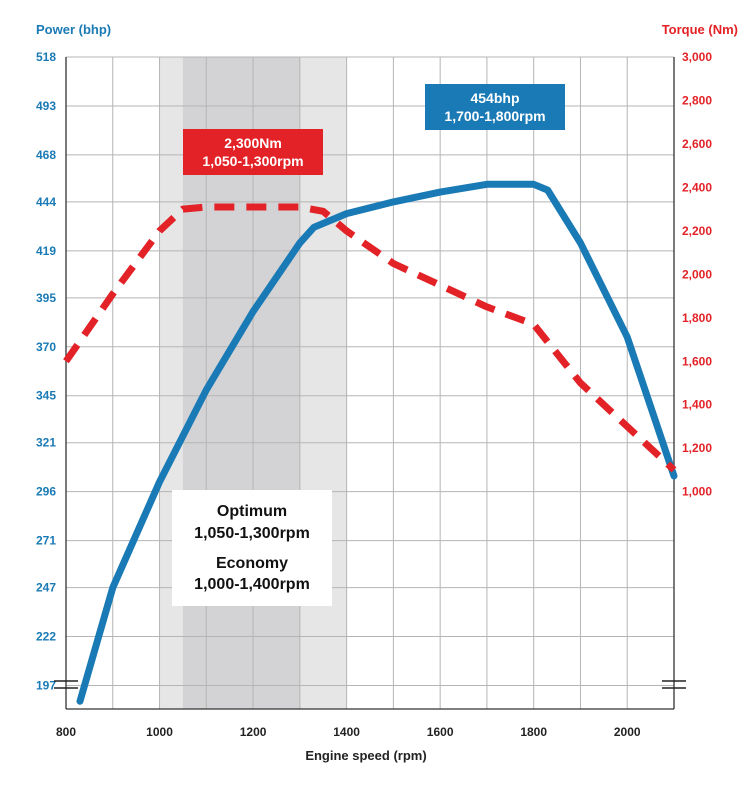  What do you see at coordinates (46, 298) in the screenshot?
I see `left-tick-label: 395` at bounding box center [46, 298].